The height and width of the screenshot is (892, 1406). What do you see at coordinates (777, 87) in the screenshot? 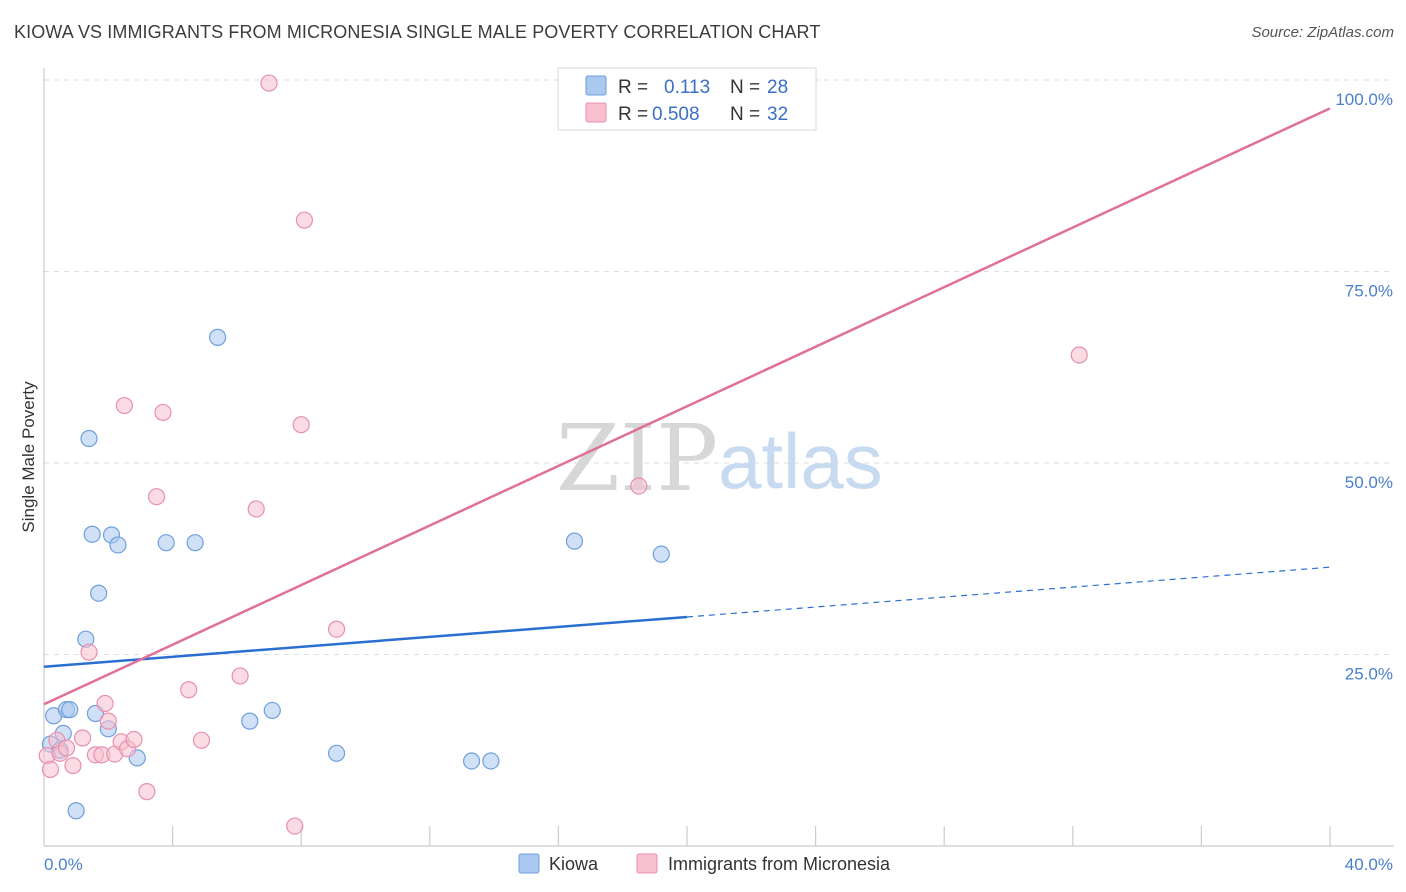
I see `legend-n-value-kiowa: 28` at bounding box center [777, 87].